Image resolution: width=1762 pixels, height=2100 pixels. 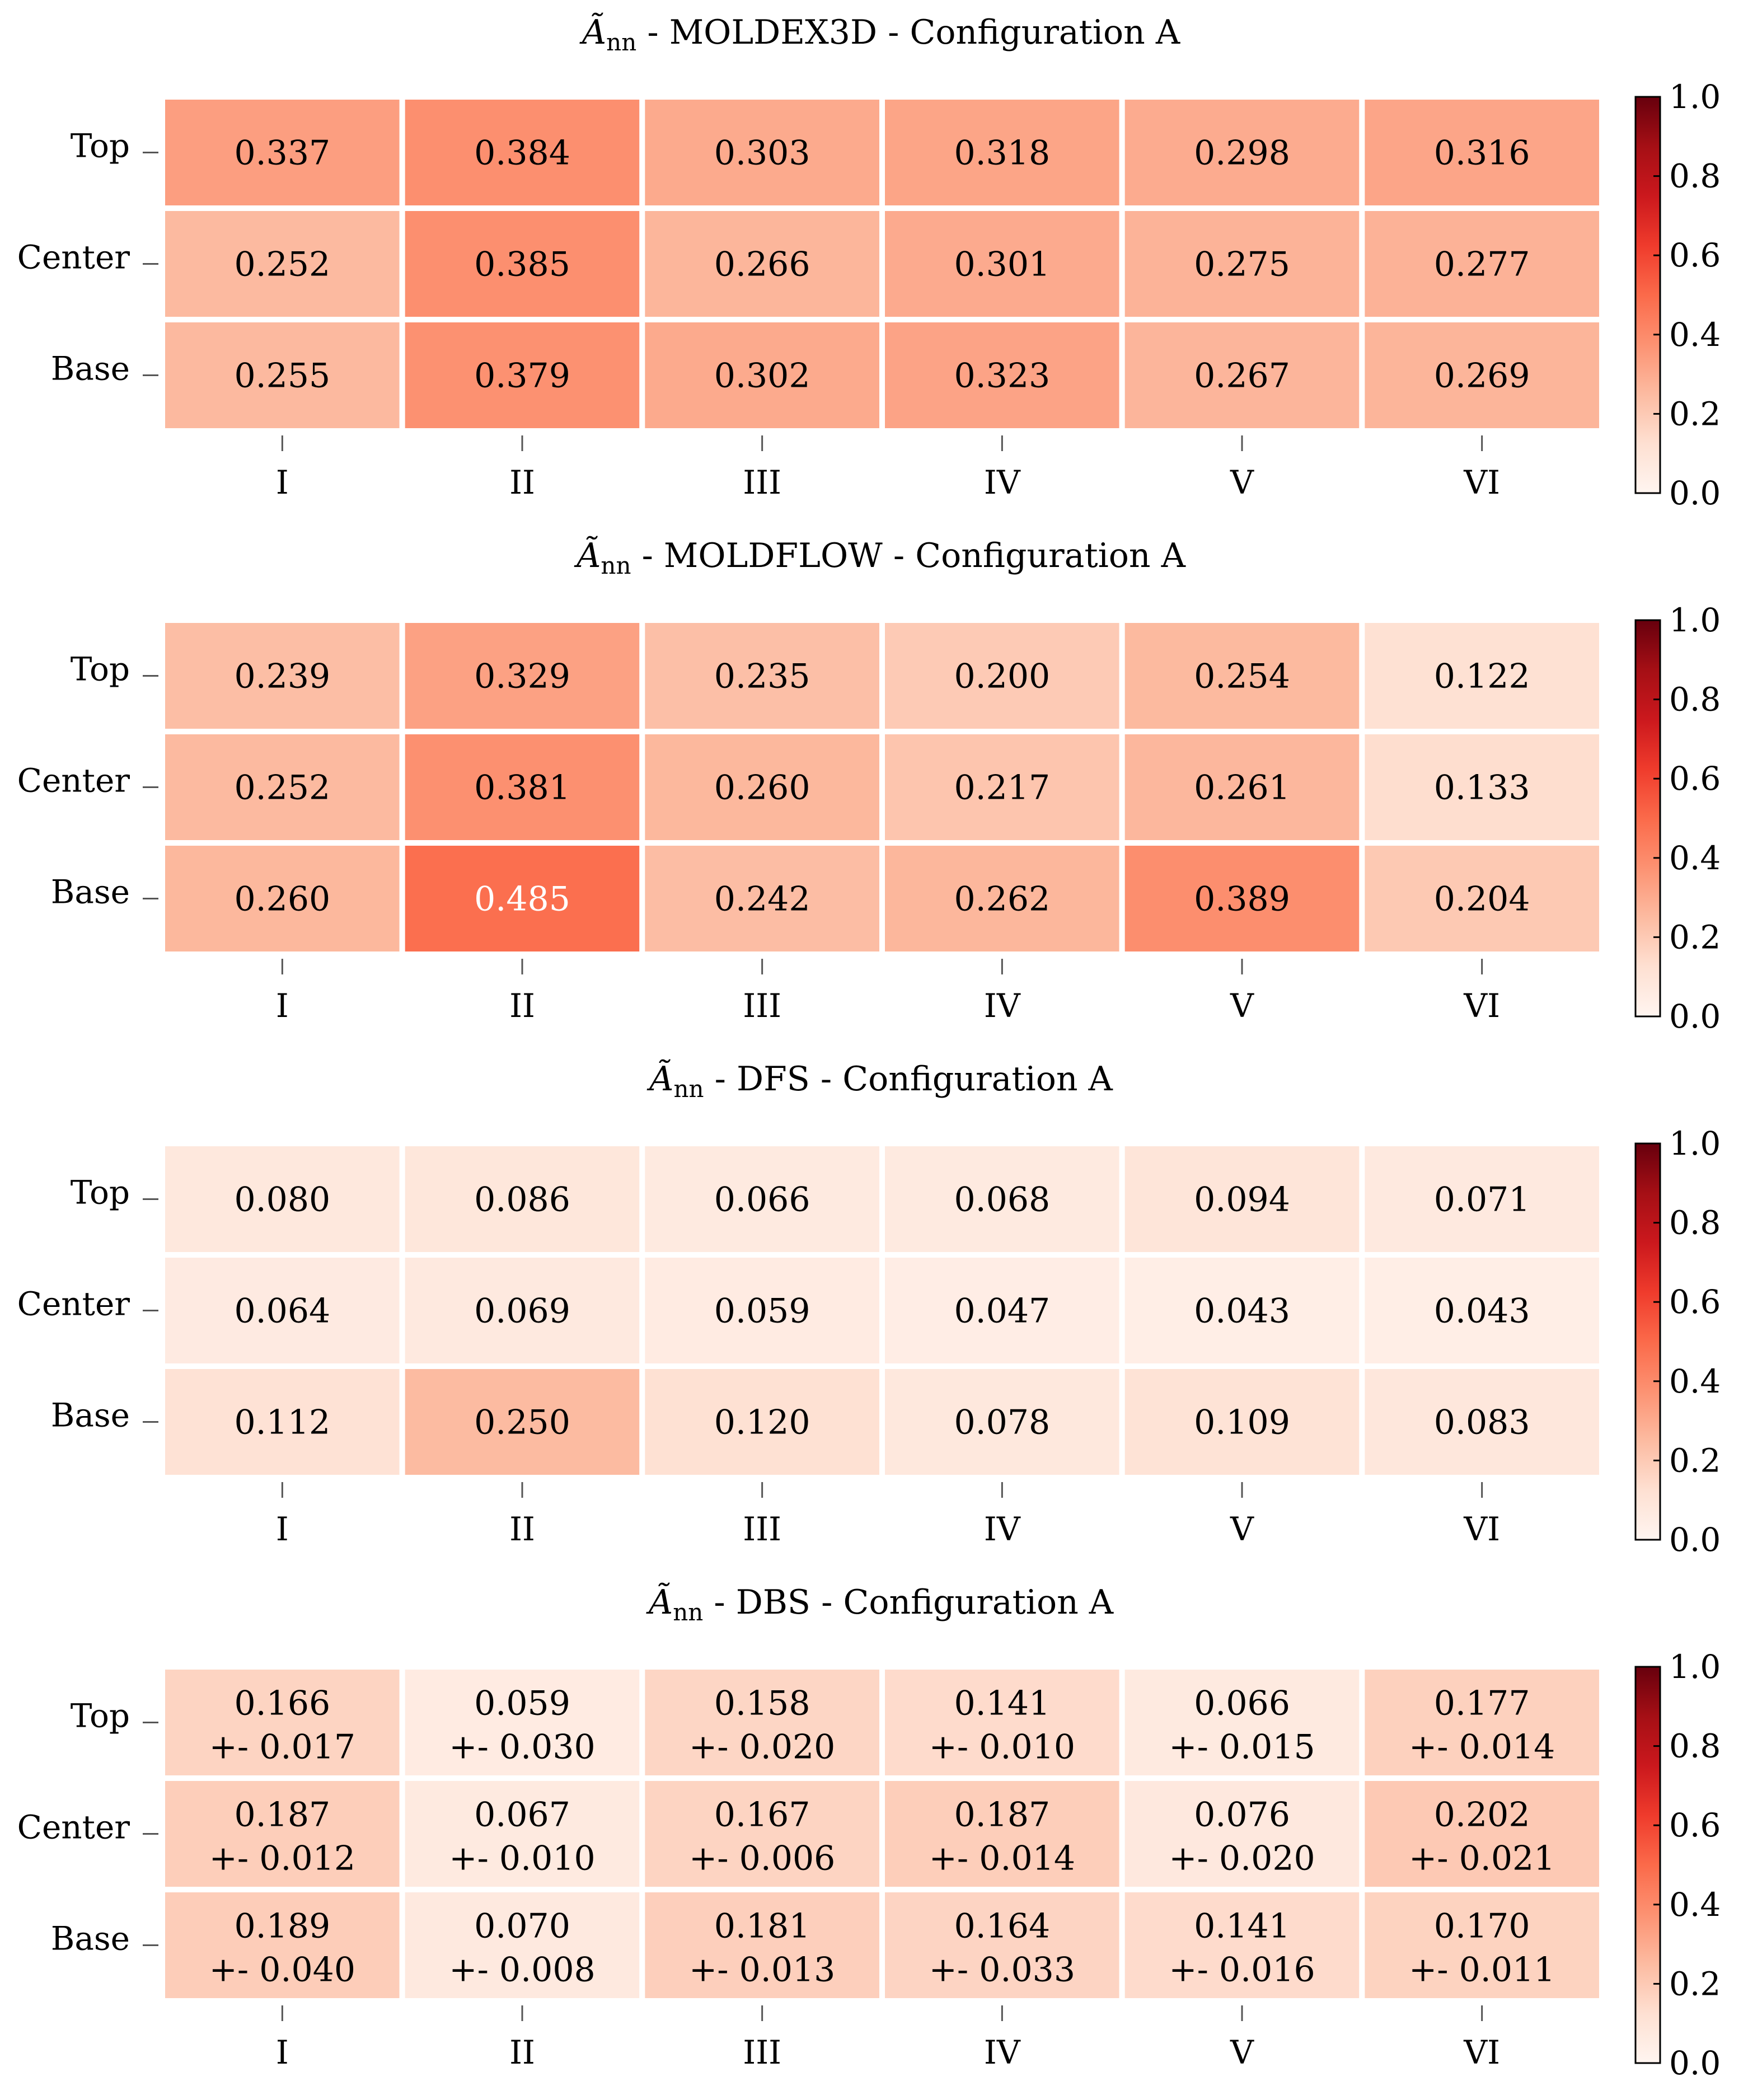 I want to click on cell-value-label: 0.275, so click(x=1242, y=264).